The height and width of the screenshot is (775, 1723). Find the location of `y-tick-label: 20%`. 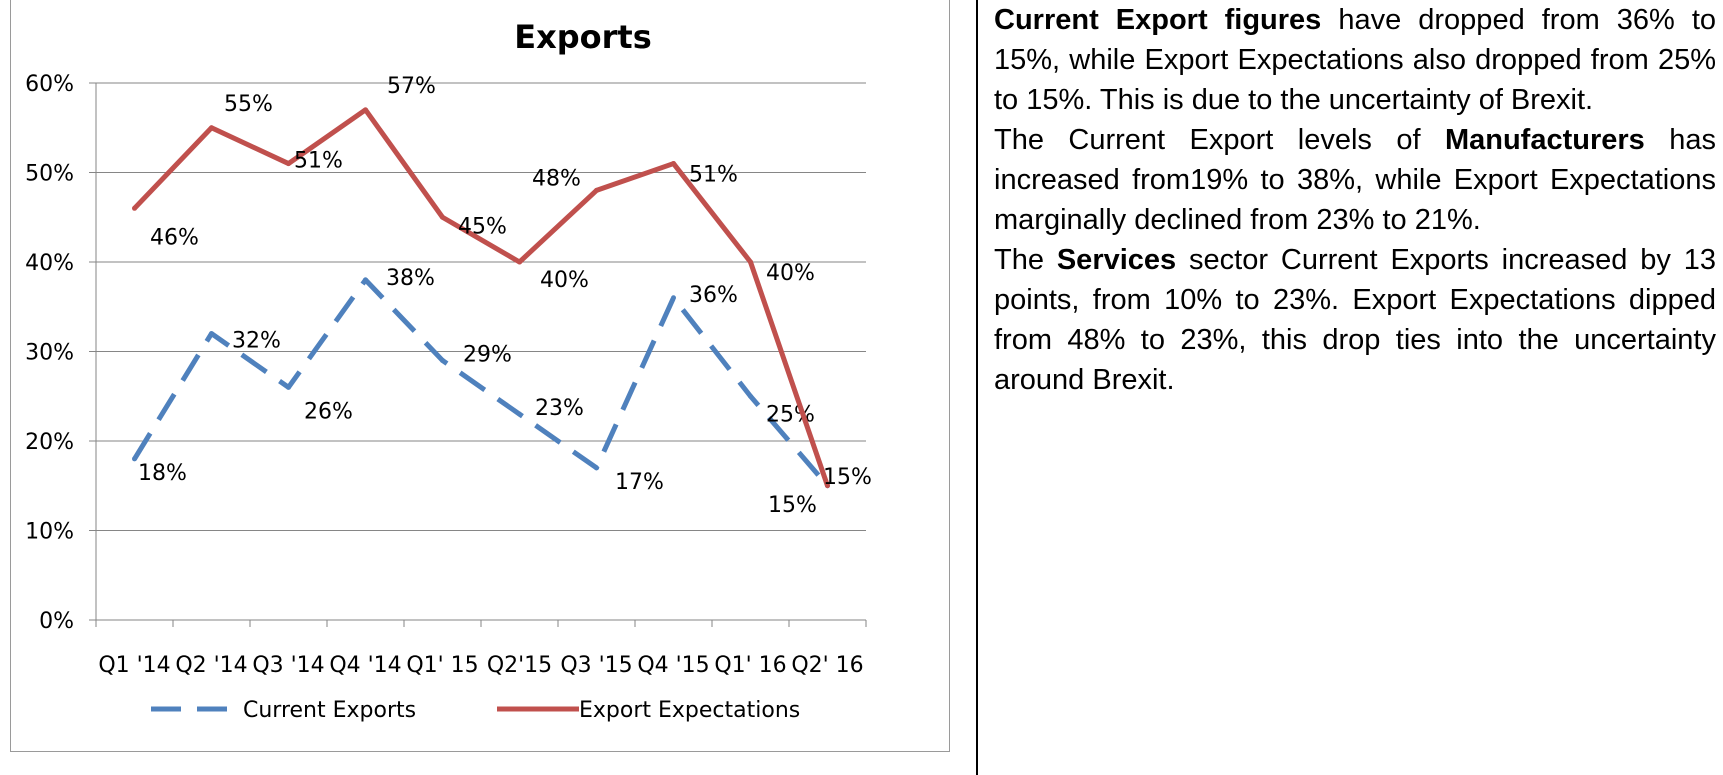

y-tick-label: 20% is located at coordinates (49, 442).